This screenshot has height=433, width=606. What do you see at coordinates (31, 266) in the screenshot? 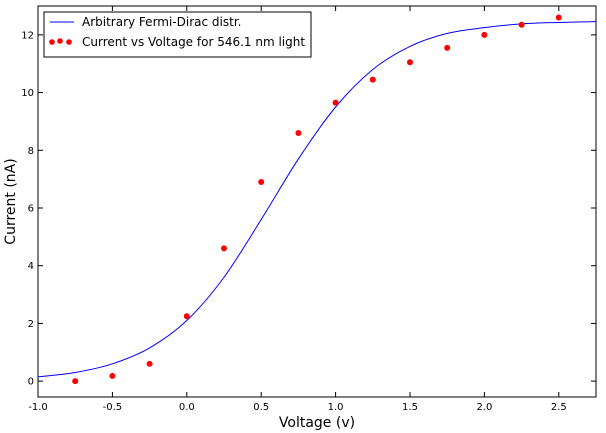
I see `y-tick-label: 4` at bounding box center [31, 266].